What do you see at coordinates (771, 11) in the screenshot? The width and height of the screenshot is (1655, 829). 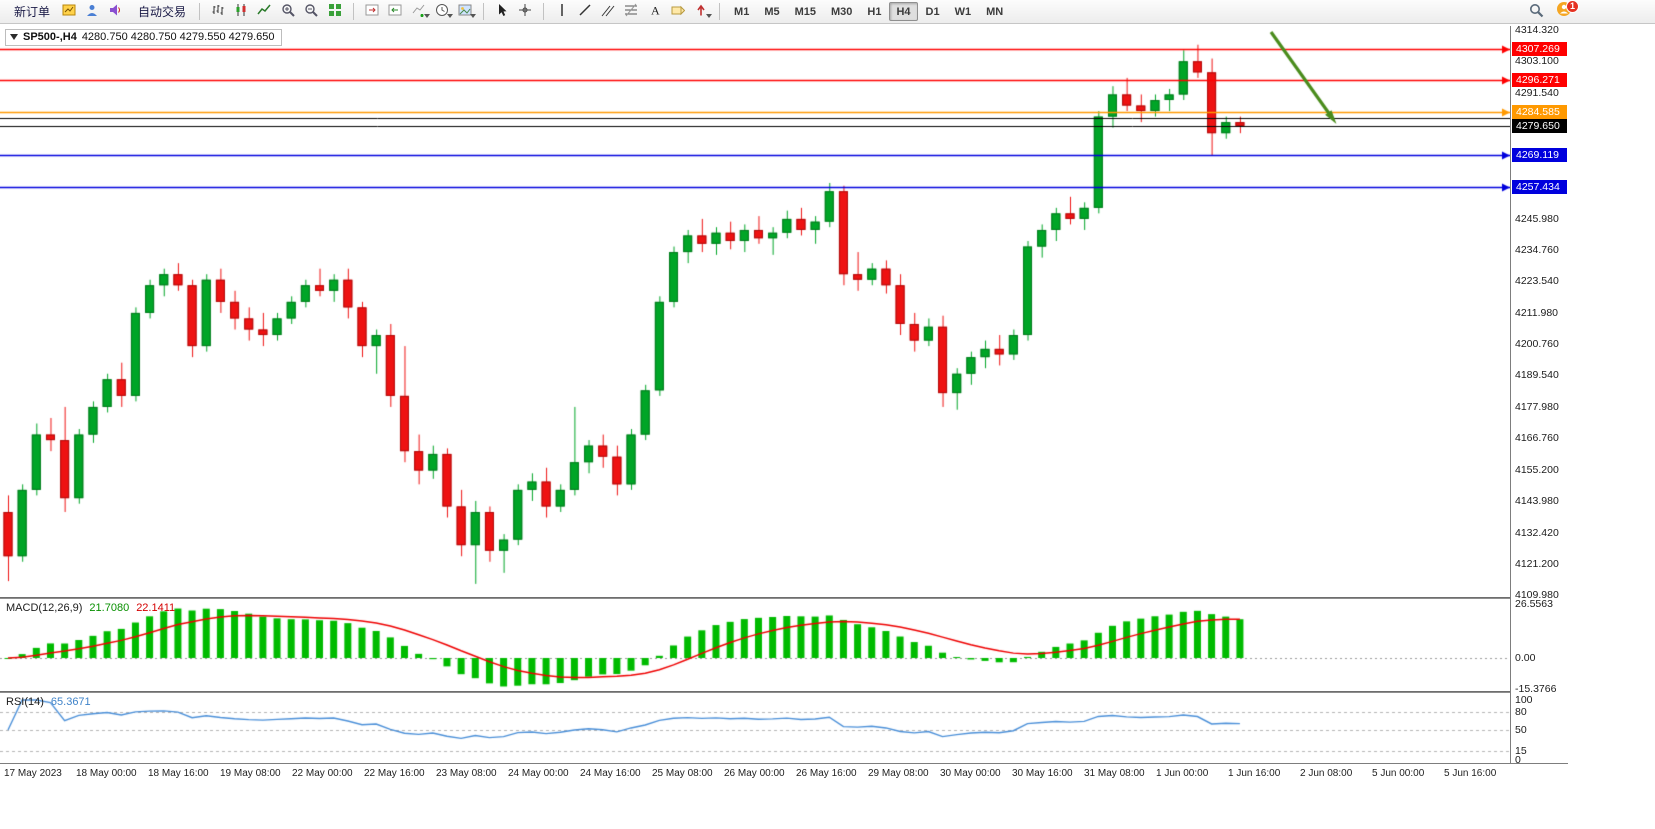 I see `timeframe-m5-button: M5` at bounding box center [771, 11].